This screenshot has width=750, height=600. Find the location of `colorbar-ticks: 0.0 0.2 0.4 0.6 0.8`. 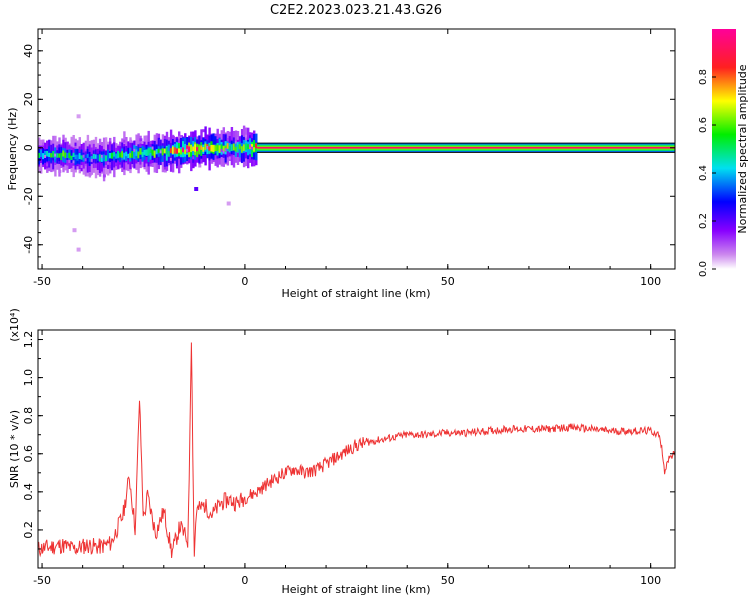

colorbar-ticks: 0.0 0.2 0.4 0.6 0.8 is located at coordinates (707, 173).